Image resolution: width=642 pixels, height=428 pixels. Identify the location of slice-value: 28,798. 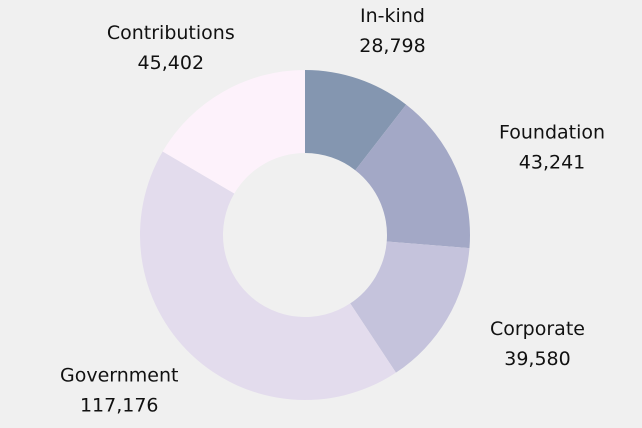
(392, 46).